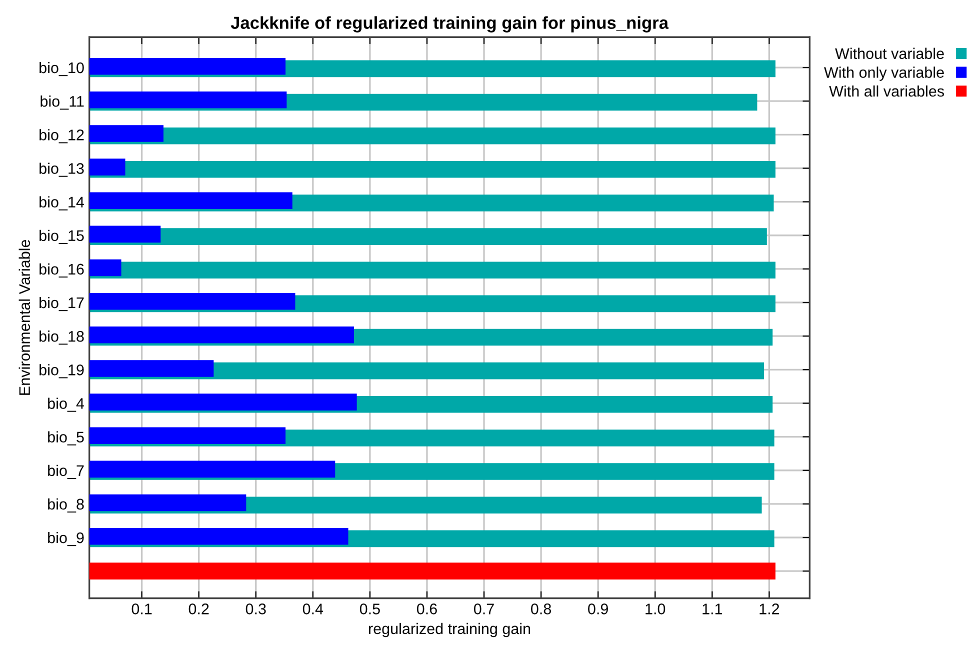  Describe the element at coordinates (449, 630) in the screenshot. I see `x-axis-title: regularized training gain` at that location.